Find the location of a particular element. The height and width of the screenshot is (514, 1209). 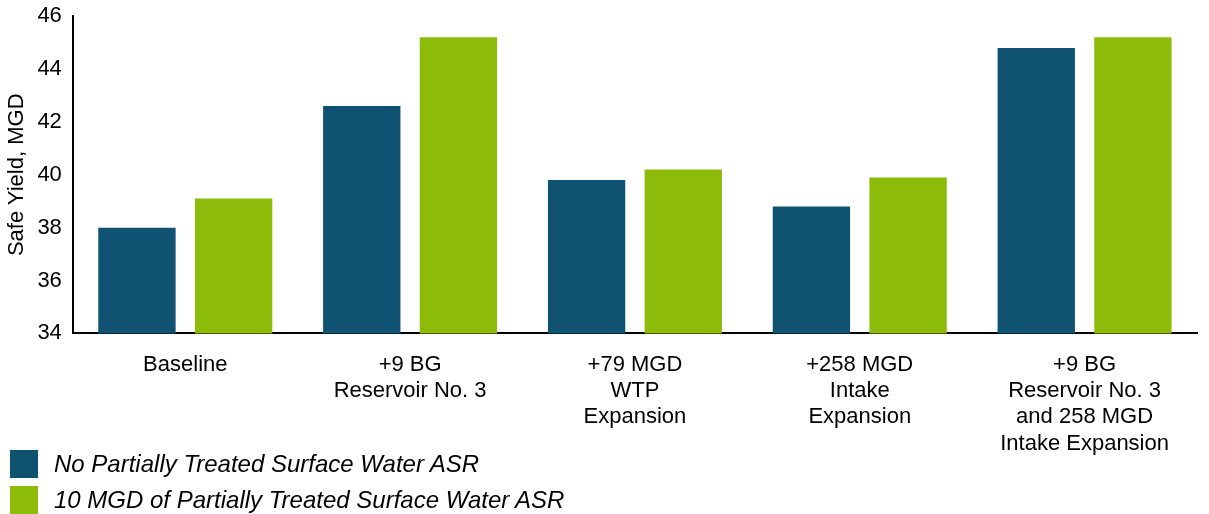

y-tick-label: 40 is located at coordinates (49, 173).